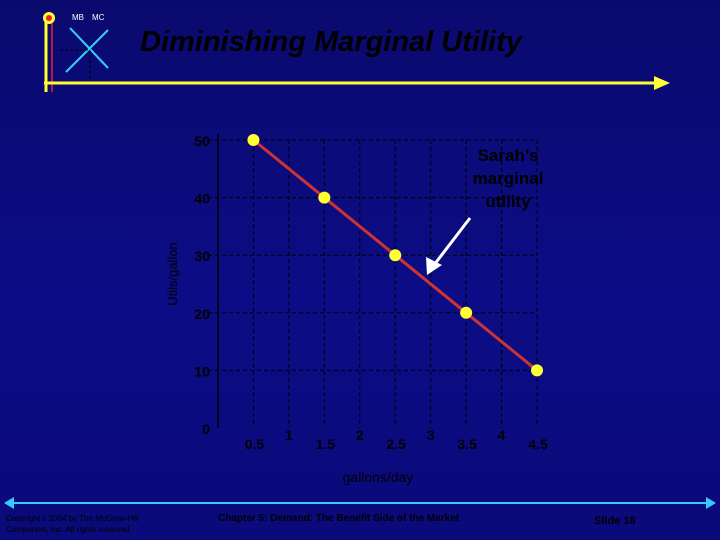 The width and height of the screenshot is (720, 540). Describe the element at coordinates (502, 435) in the screenshot. I see `x-tick-label: 4` at that location.